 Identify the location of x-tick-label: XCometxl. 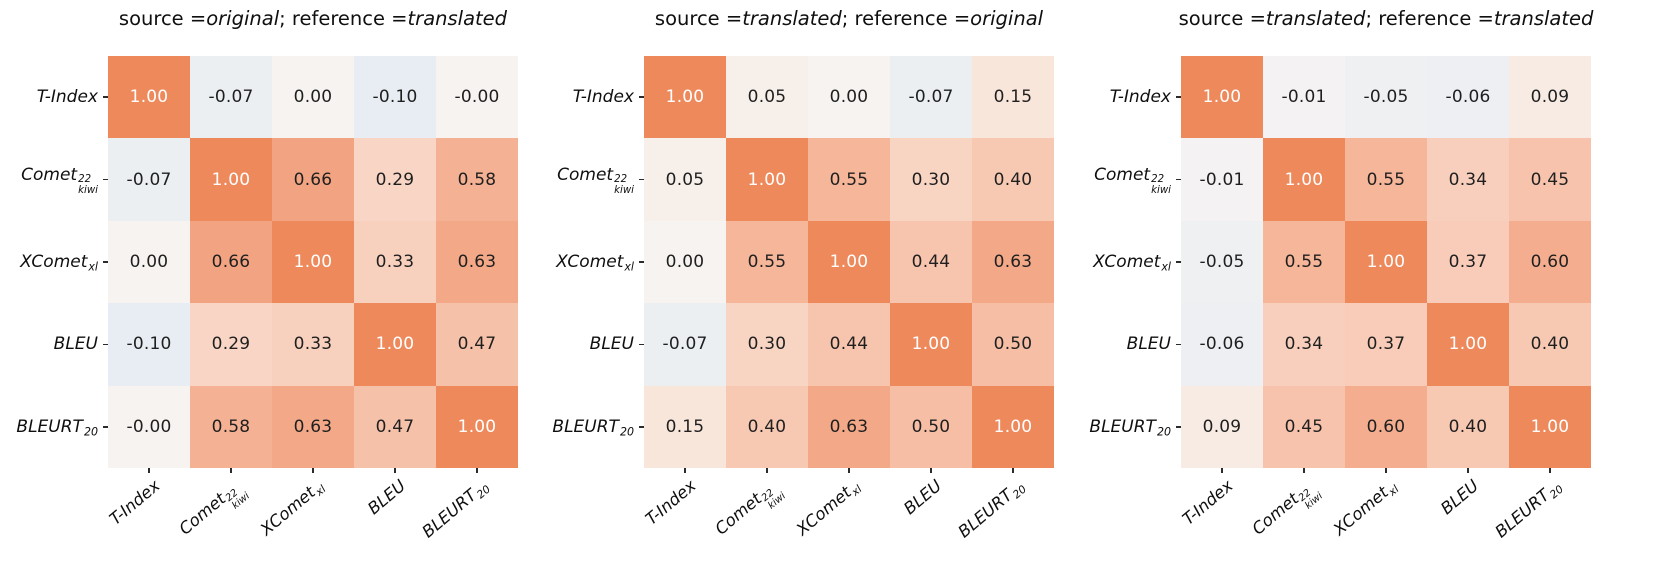
(829, 508).